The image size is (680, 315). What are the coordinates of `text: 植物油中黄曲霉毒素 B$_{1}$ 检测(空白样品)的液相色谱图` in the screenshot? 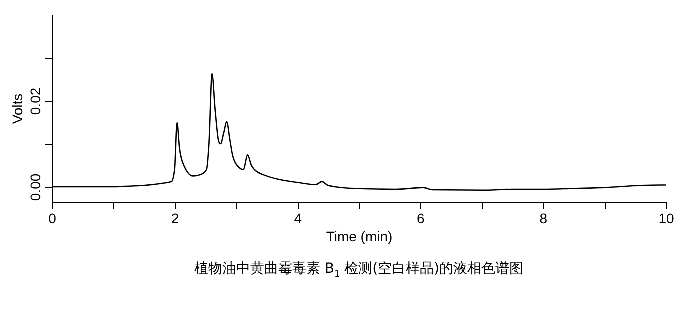 It's located at (359, 270).